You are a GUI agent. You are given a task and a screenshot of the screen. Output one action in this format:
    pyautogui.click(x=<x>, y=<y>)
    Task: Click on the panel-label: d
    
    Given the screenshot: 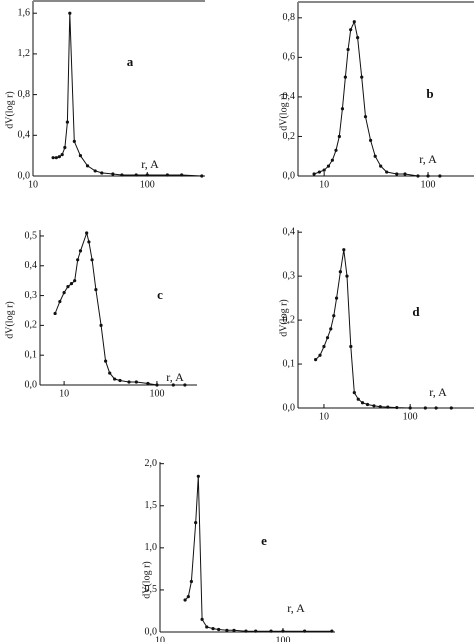 What is the action you would take?
    pyautogui.click(x=416, y=311)
    